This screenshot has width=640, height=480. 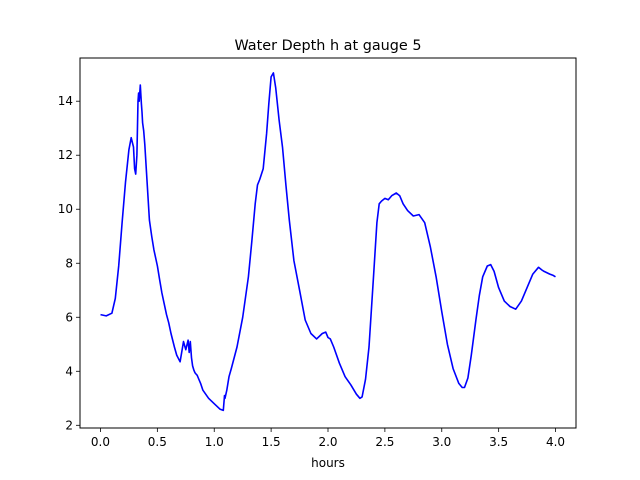 I want to click on x-tick-label: 2.5, so click(x=384, y=442).